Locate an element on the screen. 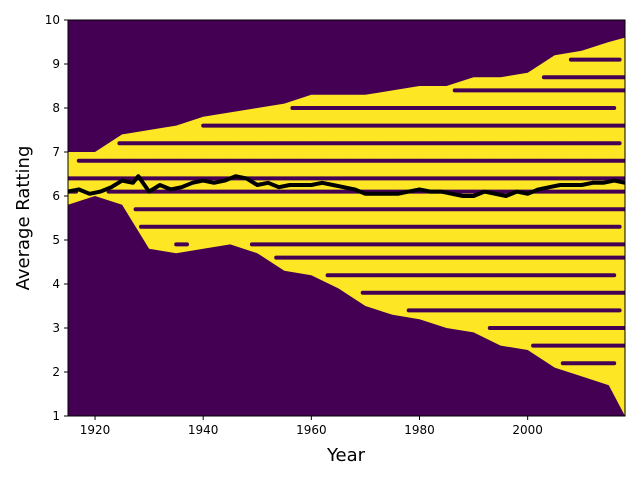 The width and height of the screenshot is (640, 480). x-tick-label: 1980 is located at coordinates (419, 430).